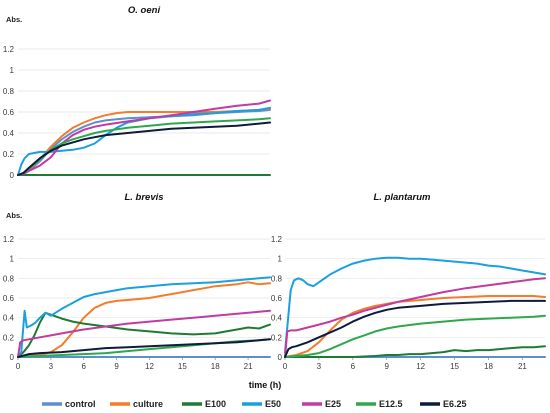  What do you see at coordinates (144, 10) in the screenshot?
I see `chart-title: O. oeni` at bounding box center [144, 10].